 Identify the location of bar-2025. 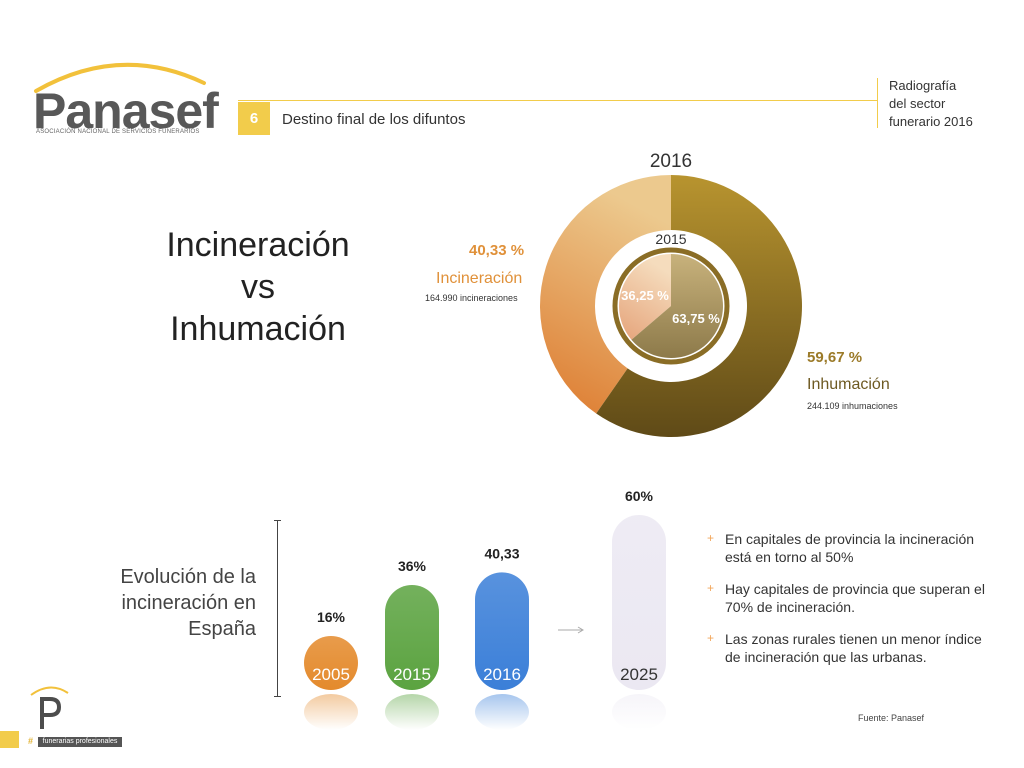
(639, 602).